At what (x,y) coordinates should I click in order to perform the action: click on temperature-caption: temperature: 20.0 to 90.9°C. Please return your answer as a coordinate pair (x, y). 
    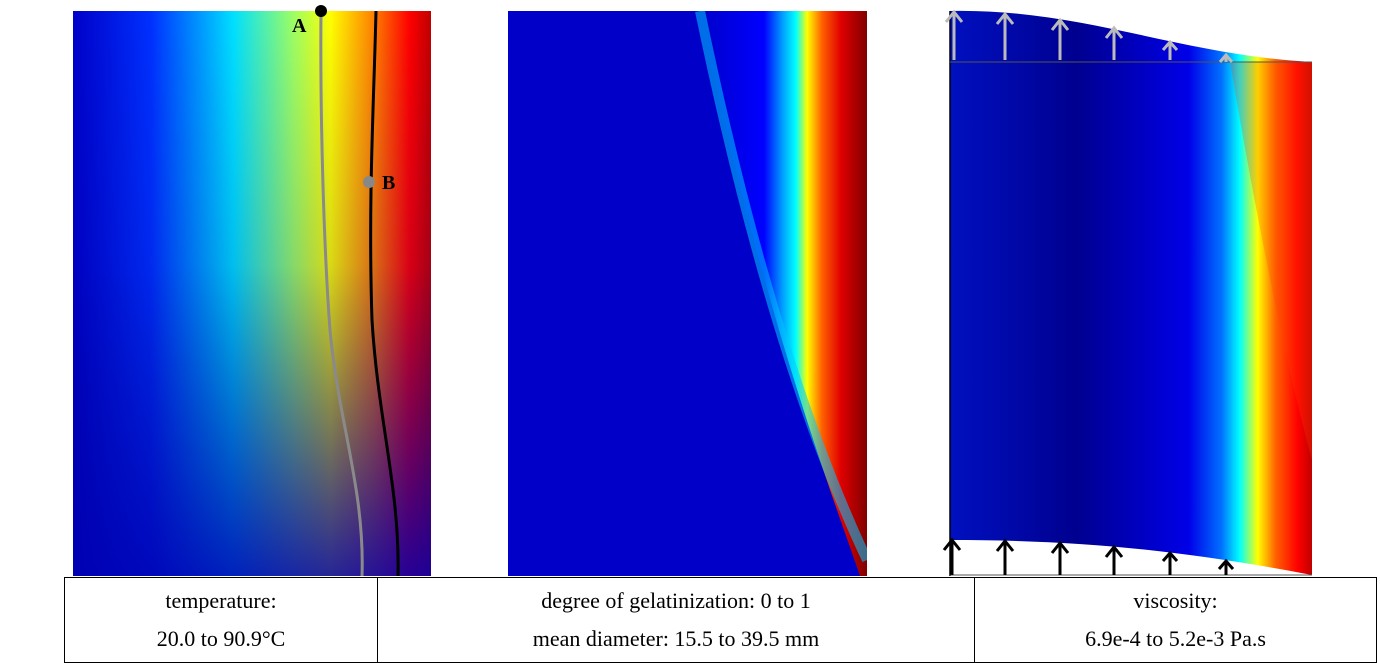
    Looking at the image, I should click on (221, 620).